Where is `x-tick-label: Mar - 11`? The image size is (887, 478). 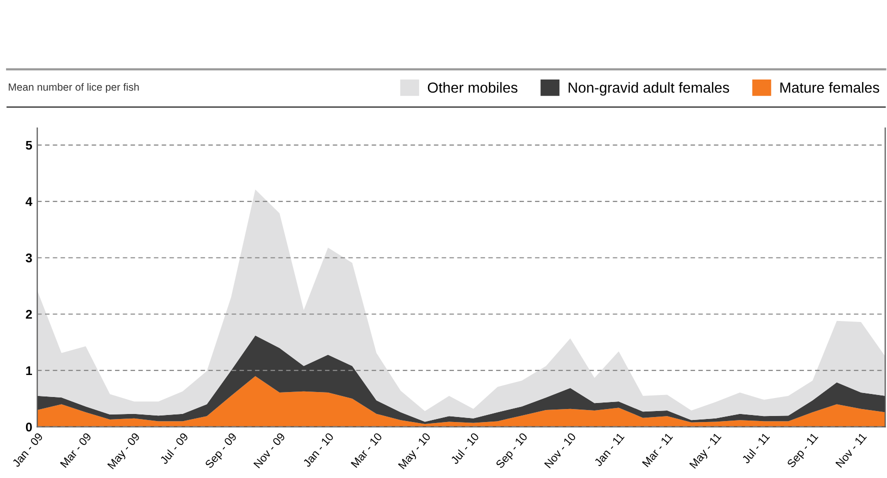 x-tick-label: Mar - 11 is located at coordinates (658, 450).